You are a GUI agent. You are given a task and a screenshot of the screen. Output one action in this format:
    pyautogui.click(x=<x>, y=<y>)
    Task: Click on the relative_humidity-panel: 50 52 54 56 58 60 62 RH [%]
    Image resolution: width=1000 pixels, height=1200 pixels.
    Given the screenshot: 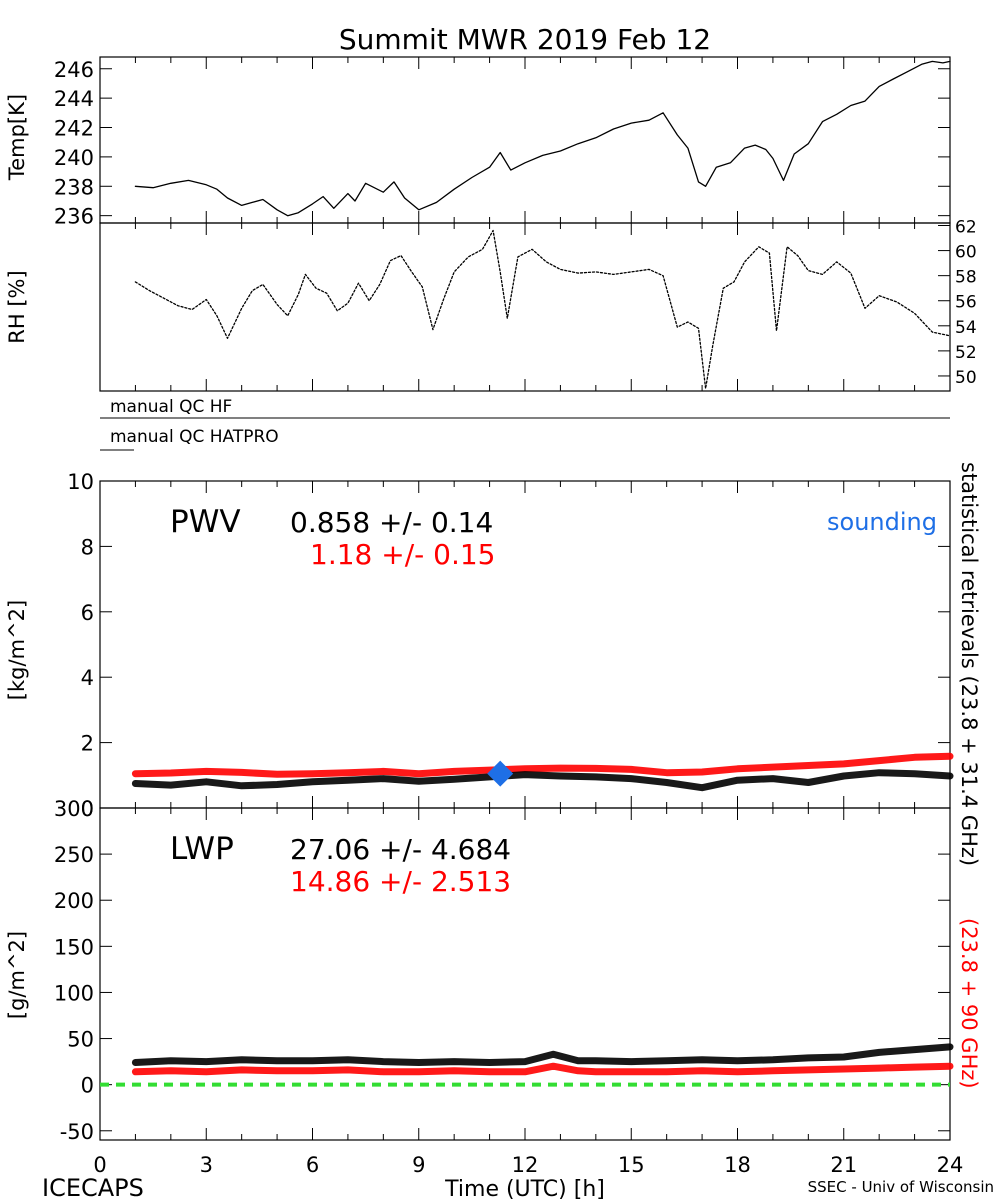 What is the action you would take?
    pyautogui.click(x=491, y=305)
    